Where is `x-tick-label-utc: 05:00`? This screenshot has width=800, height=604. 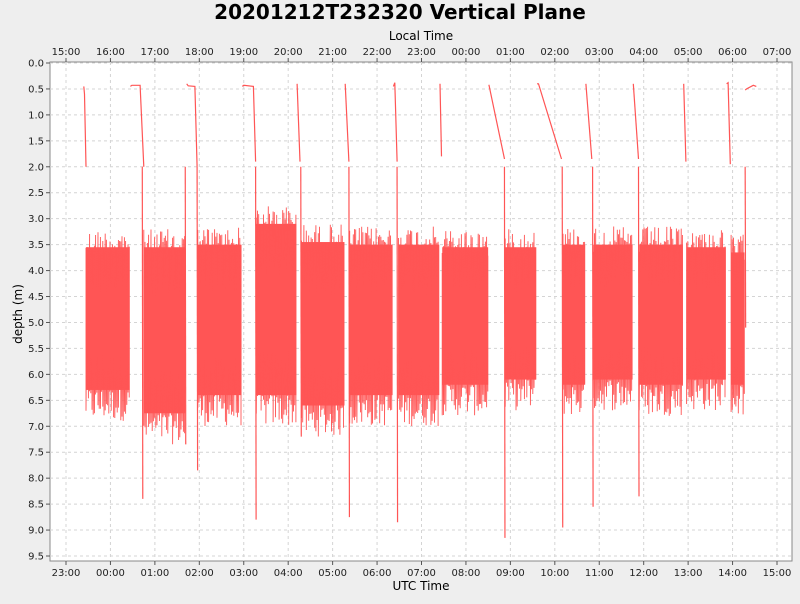
x-tick-label-utc: 05:00 is located at coordinates (332, 573).